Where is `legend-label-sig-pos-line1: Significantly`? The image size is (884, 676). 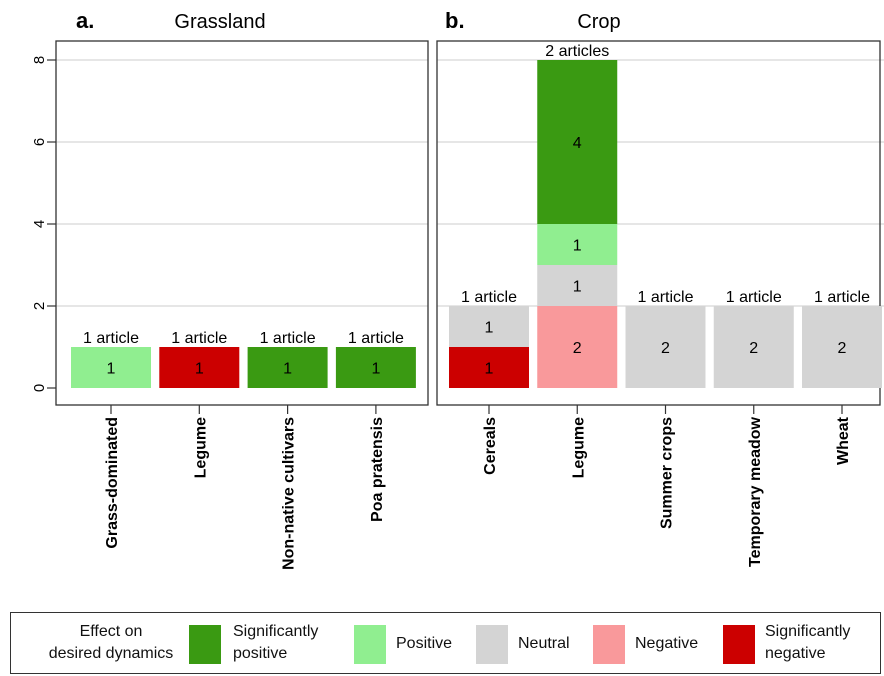
legend-label-sig-pos-line1: Significantly is located at coordinates (276, 631).